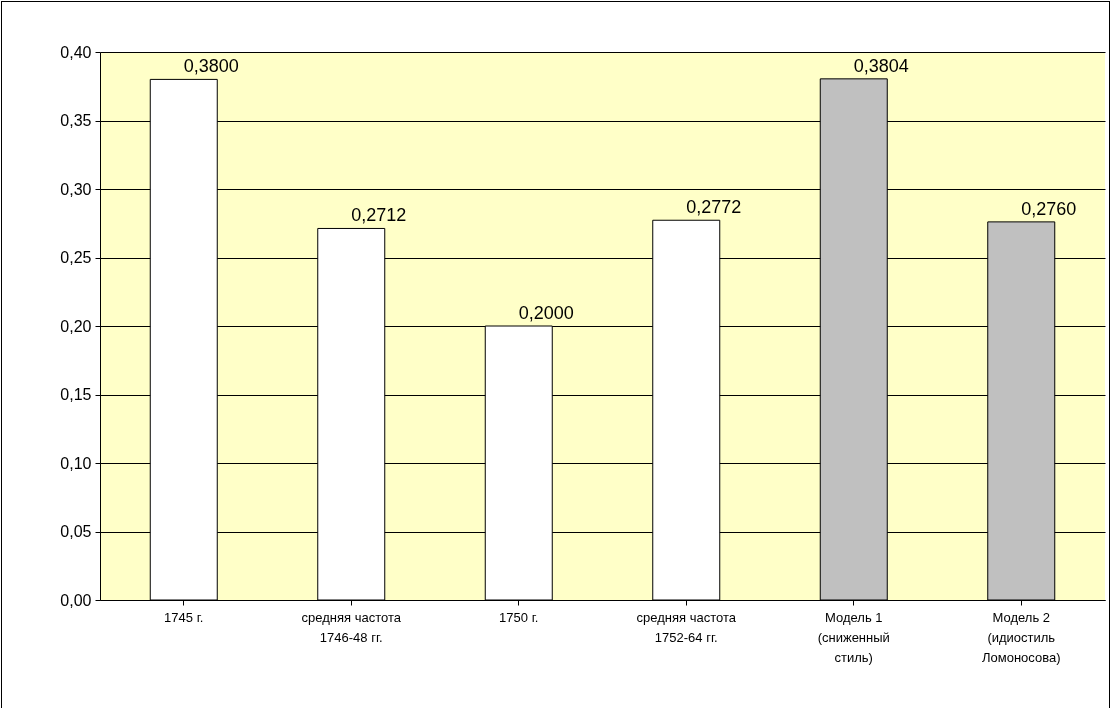 This screenshot has width=1111, height=709. Describe the element at coordinates (211, 66) in the screenshot. I see `data-label: 0,3800` at that location.